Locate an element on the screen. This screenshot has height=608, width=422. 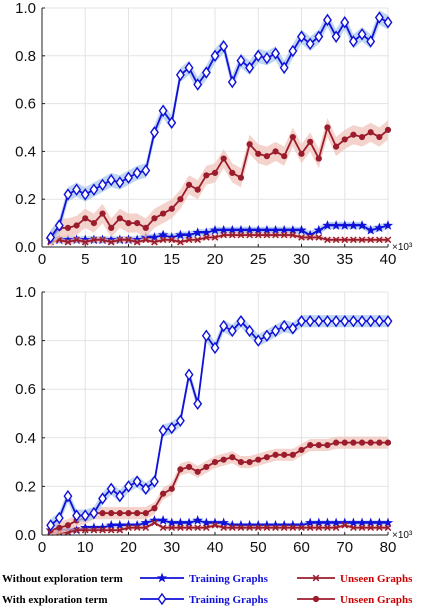
series-unseen-graphs-without-exploration is located at coordinates (219, 527).